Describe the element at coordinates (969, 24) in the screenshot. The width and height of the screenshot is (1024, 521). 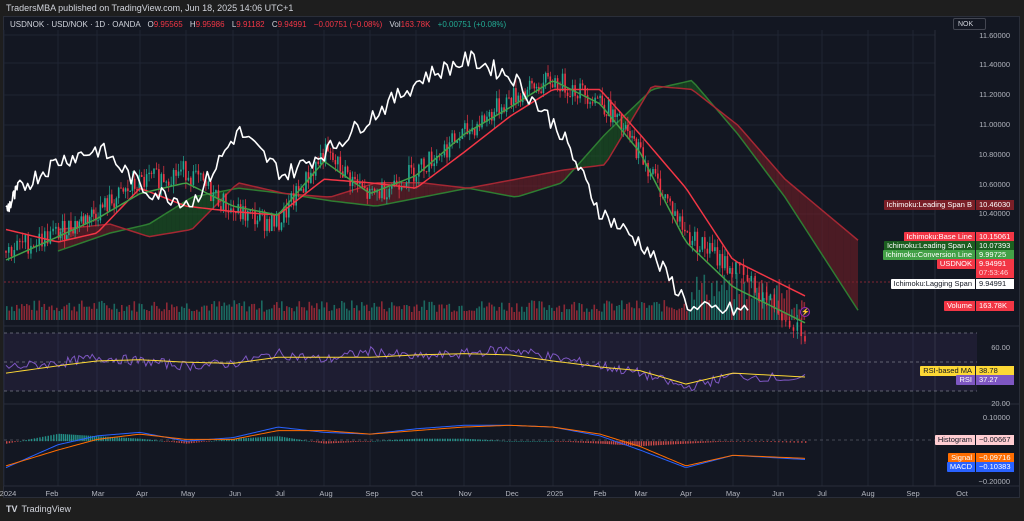
I see `currency-button: NOK` at that location.